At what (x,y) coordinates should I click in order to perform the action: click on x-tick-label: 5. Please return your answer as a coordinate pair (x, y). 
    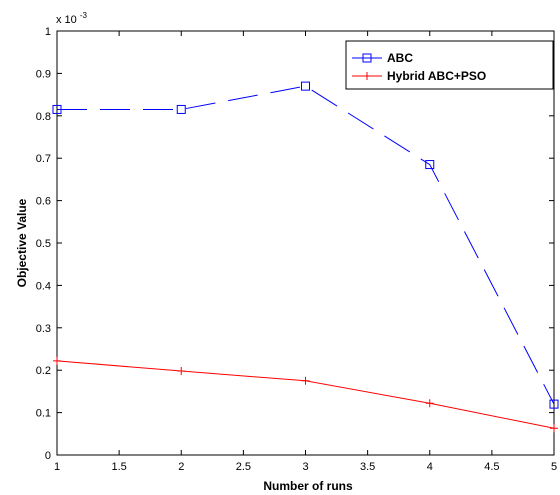
    Looking at the image, I should click on (554, 467).